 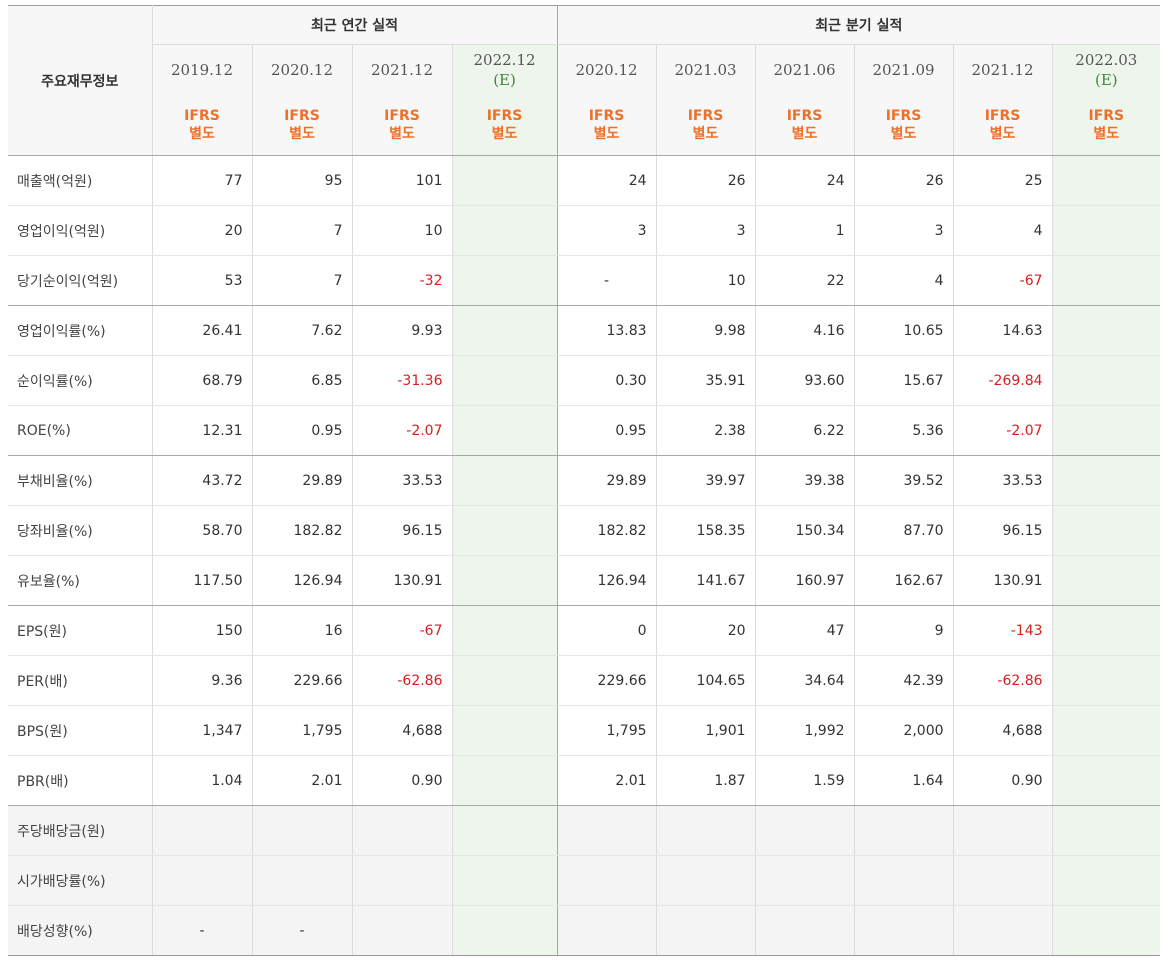 What do you see at coordinates (903, 730) in the screenshot?
I see `table-cell: 2,000` at bounding box center [903, 730].